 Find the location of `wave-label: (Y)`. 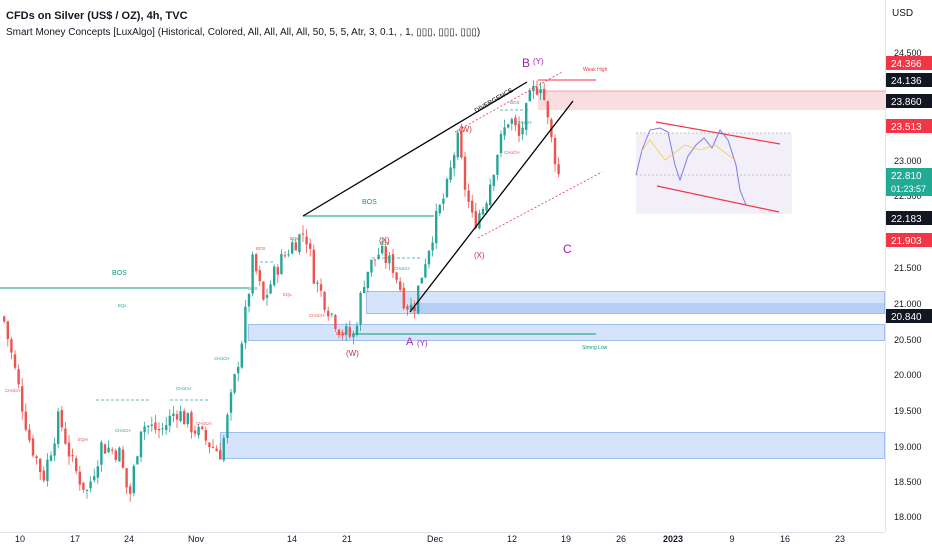

wave-label: (Y) is located at coordinates (538, 61).